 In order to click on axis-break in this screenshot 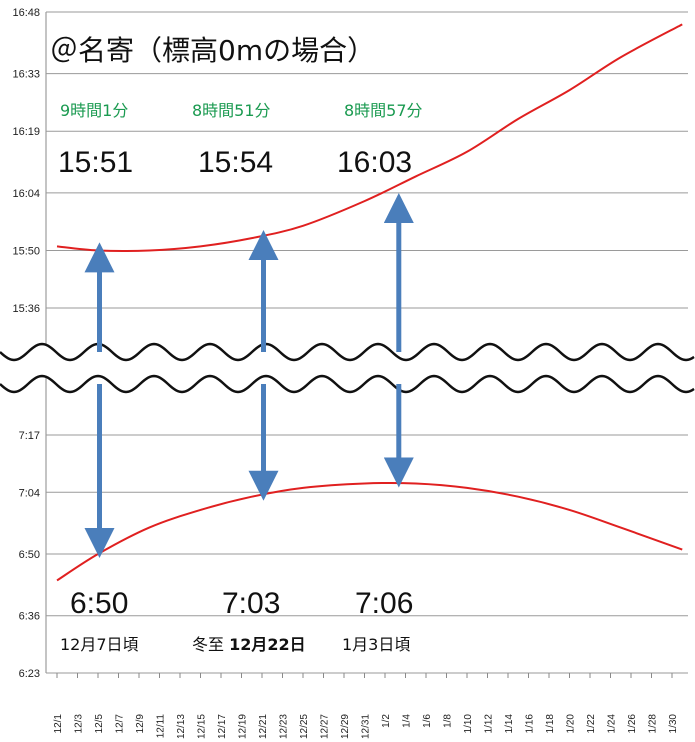, I will do `click(347, 368)`.